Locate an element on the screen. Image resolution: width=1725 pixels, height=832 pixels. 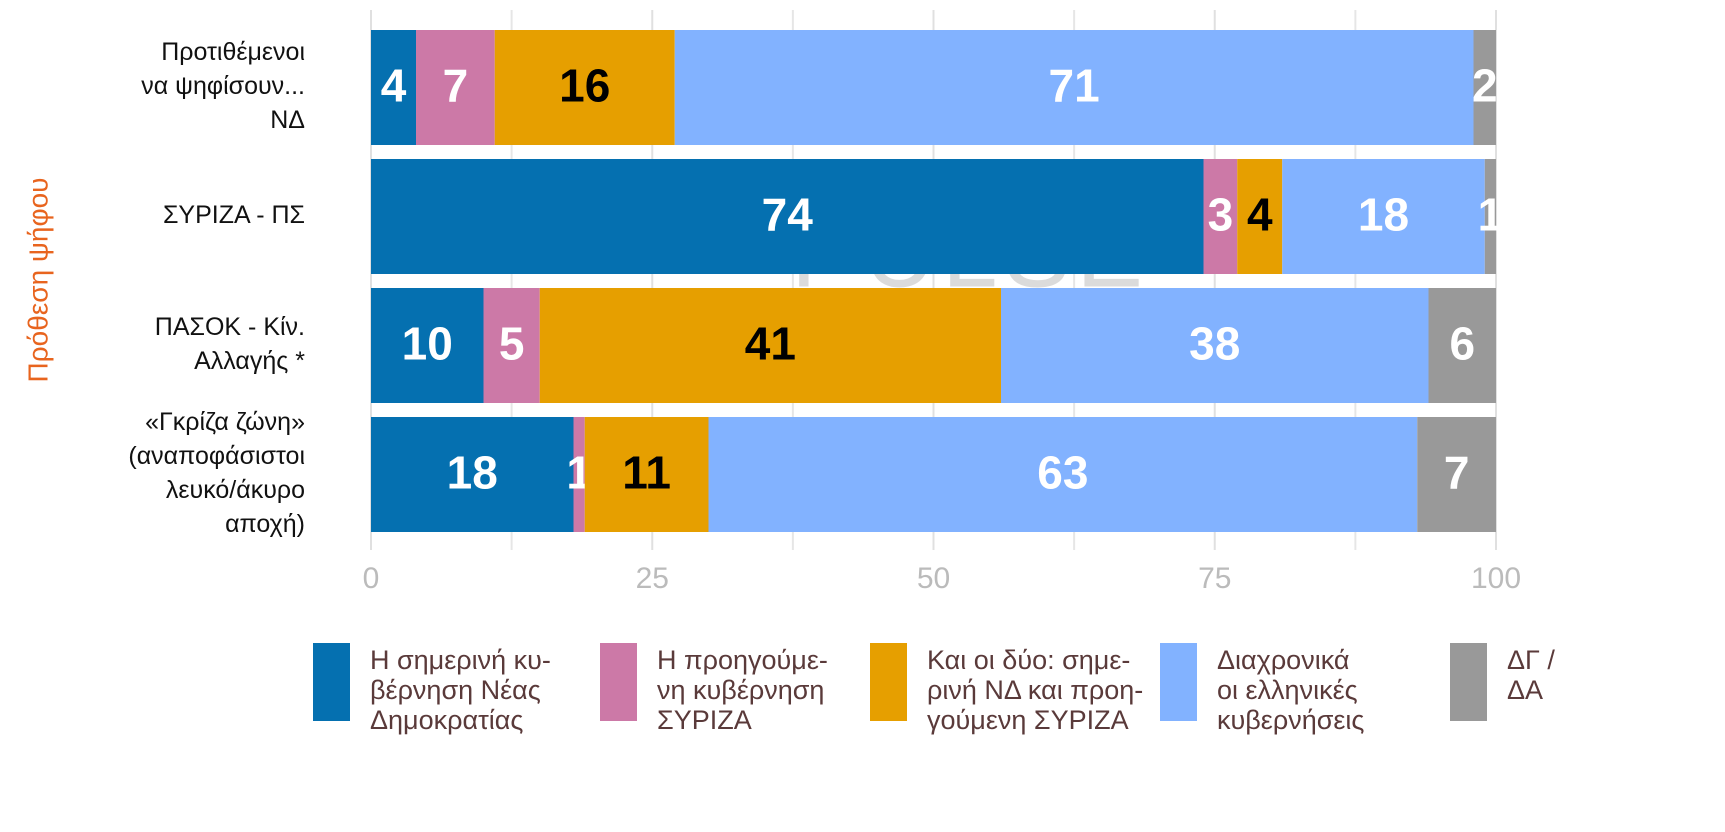
data-label: 11 is located at coordinates (646, 473).